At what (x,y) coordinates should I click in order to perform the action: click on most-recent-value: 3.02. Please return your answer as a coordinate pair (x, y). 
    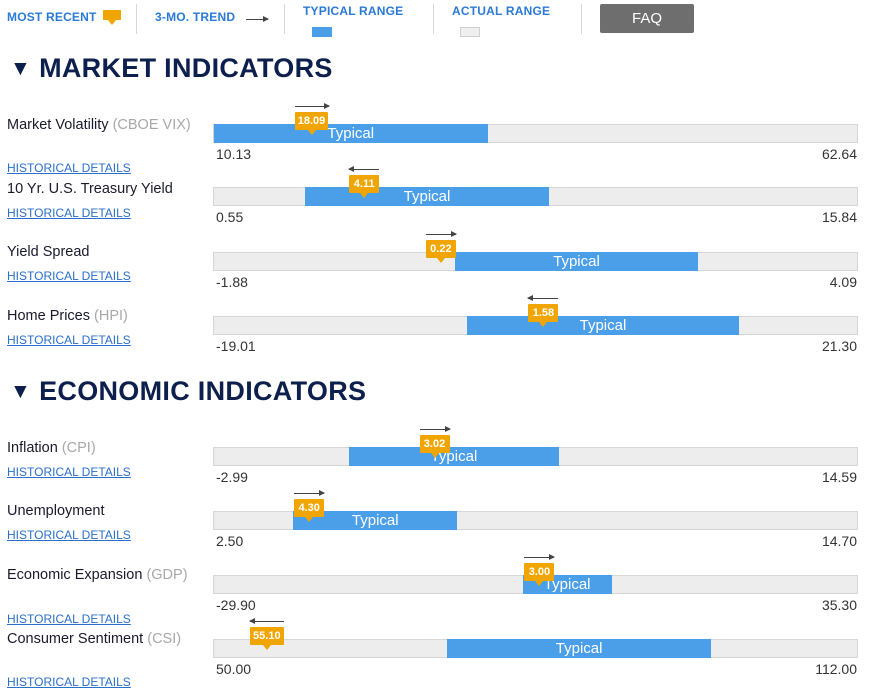
    Looking at the image, I should click on (434, 446).